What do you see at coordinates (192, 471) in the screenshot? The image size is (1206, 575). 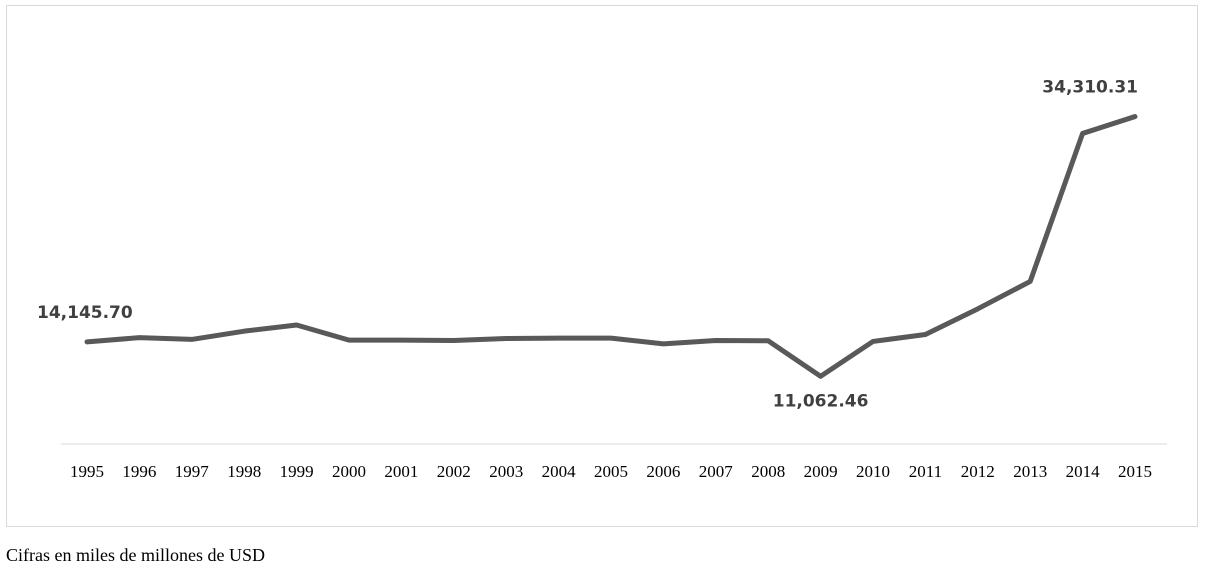 I see `x-tick-label: 1997` at bounding box center [192, 471].